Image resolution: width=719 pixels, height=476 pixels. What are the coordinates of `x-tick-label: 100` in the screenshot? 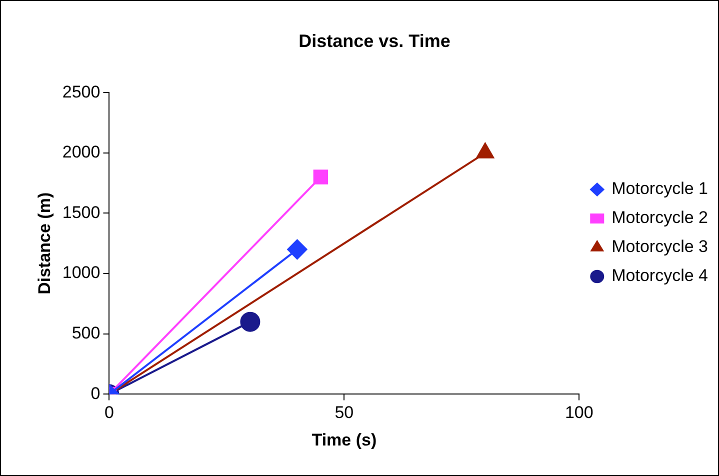 It's located at (579, 412).